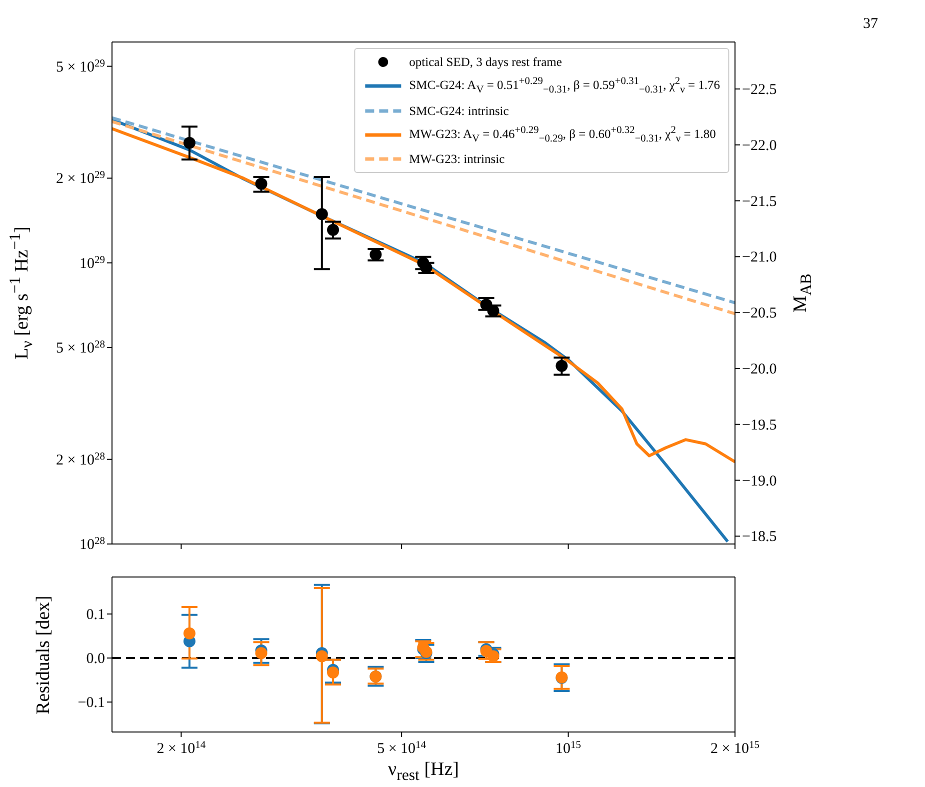  I want to click on text: MW-G23: A$_{V}$ = 0.46$^{+0.29}$$_{−0.29}$, β = 0.60$^{+0.32}$$_{−0.31}$, χ$^{2}$$_{ν}$ = 1.80, so click(562, 134).